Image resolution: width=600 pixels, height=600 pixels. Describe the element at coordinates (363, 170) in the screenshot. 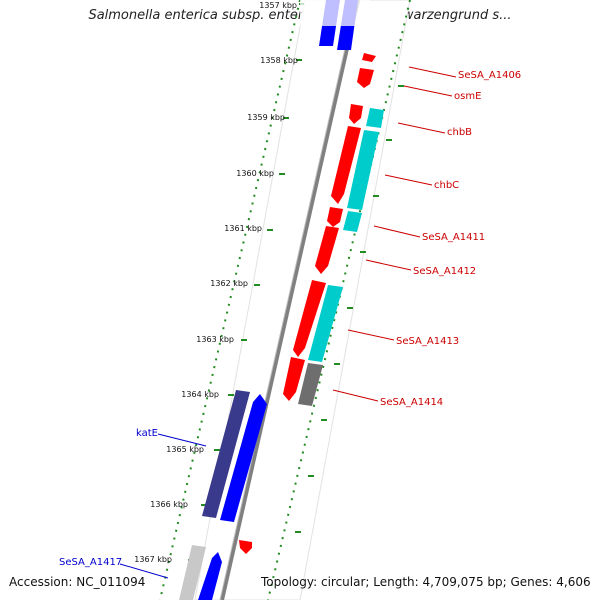

I see `gene-chbC-cyan` at that location.